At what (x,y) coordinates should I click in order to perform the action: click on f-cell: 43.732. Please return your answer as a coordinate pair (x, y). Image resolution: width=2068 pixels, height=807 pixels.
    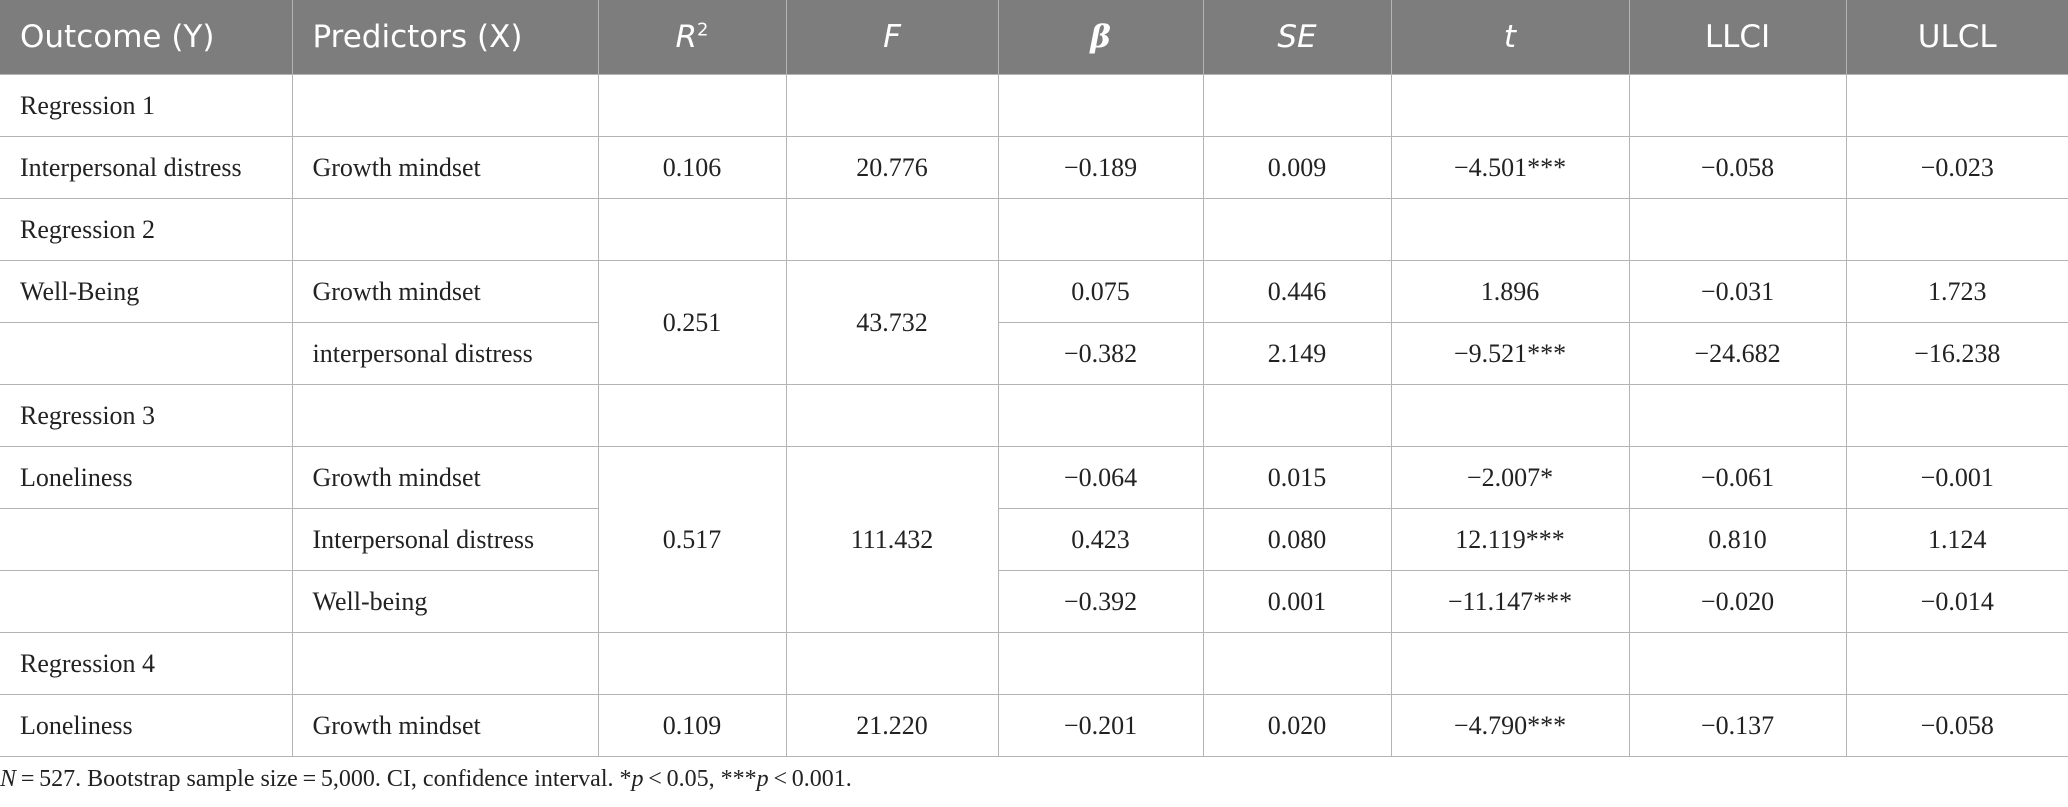
    Looking at the image, I should click on (892, 322).